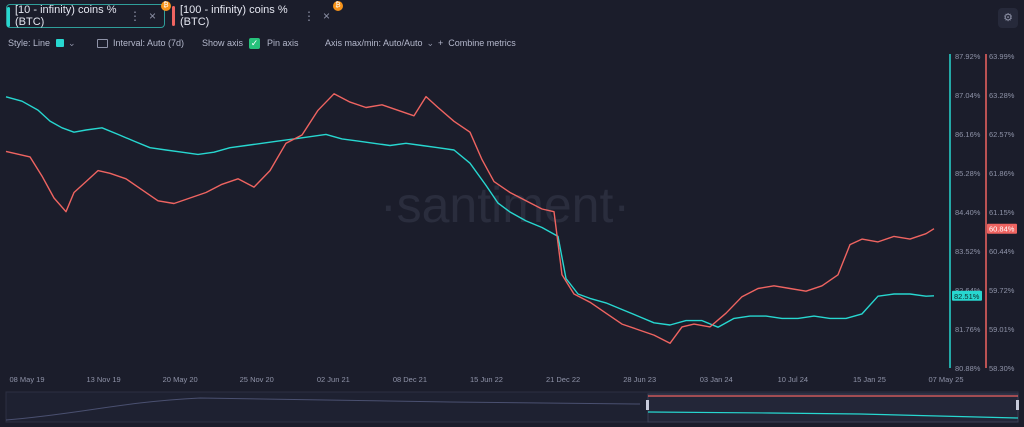  I want to click on line-color-picker, so click(60, 43).